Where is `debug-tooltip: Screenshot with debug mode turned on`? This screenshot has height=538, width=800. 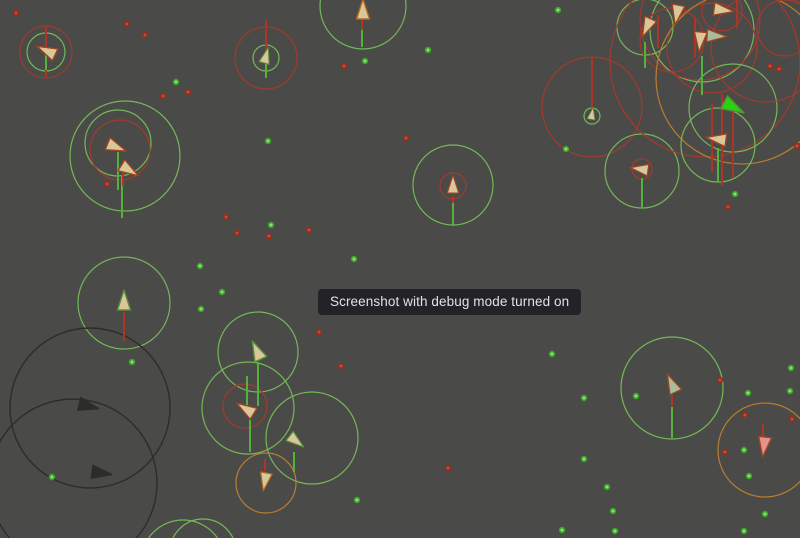
debug-tooltip: Screenshot with debug mode turned on is located at coordinates (450, 302).